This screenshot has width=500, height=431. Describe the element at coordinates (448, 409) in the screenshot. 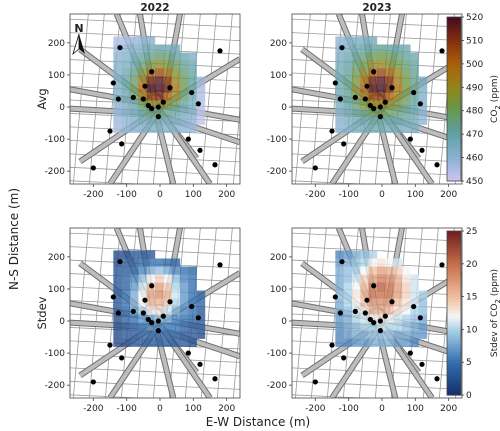

I see `x-tick-label: 200` at that location.